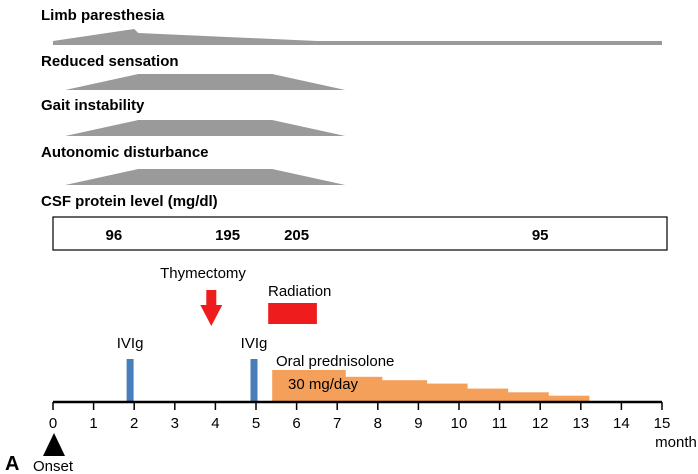 This screenshot has width=698, height=474. What do you see at coordinates (292, 313) in the screenshot?
I see `radiation-bar` at bounding box center [292, 313].